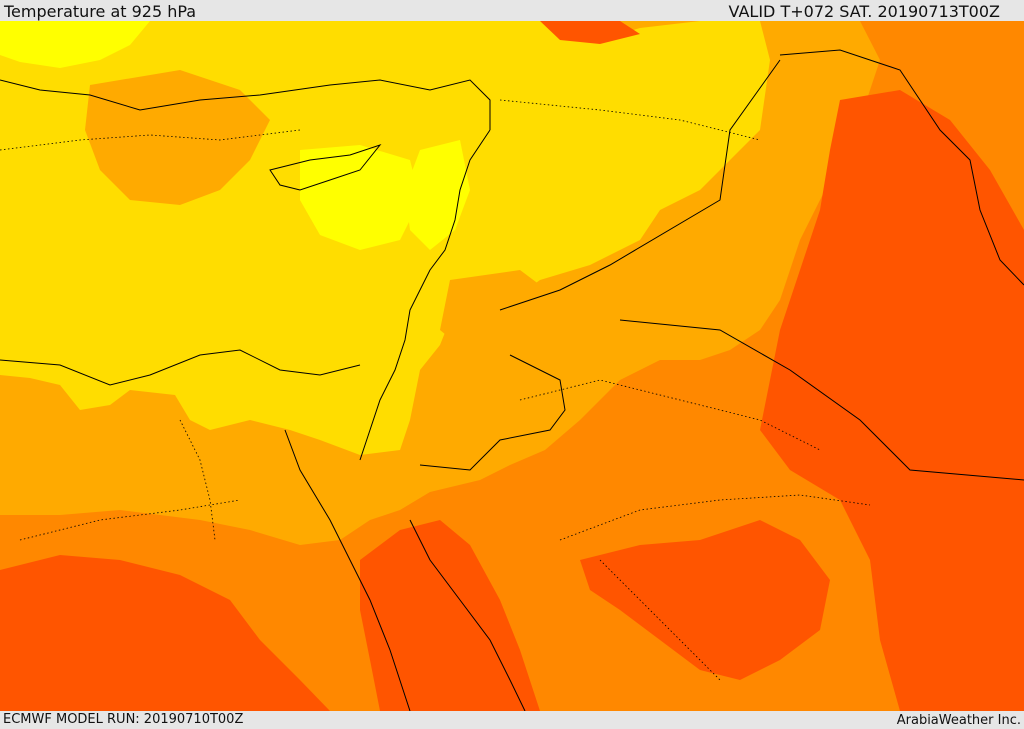  I want to click on band-red-arabia, so click(705, 600).